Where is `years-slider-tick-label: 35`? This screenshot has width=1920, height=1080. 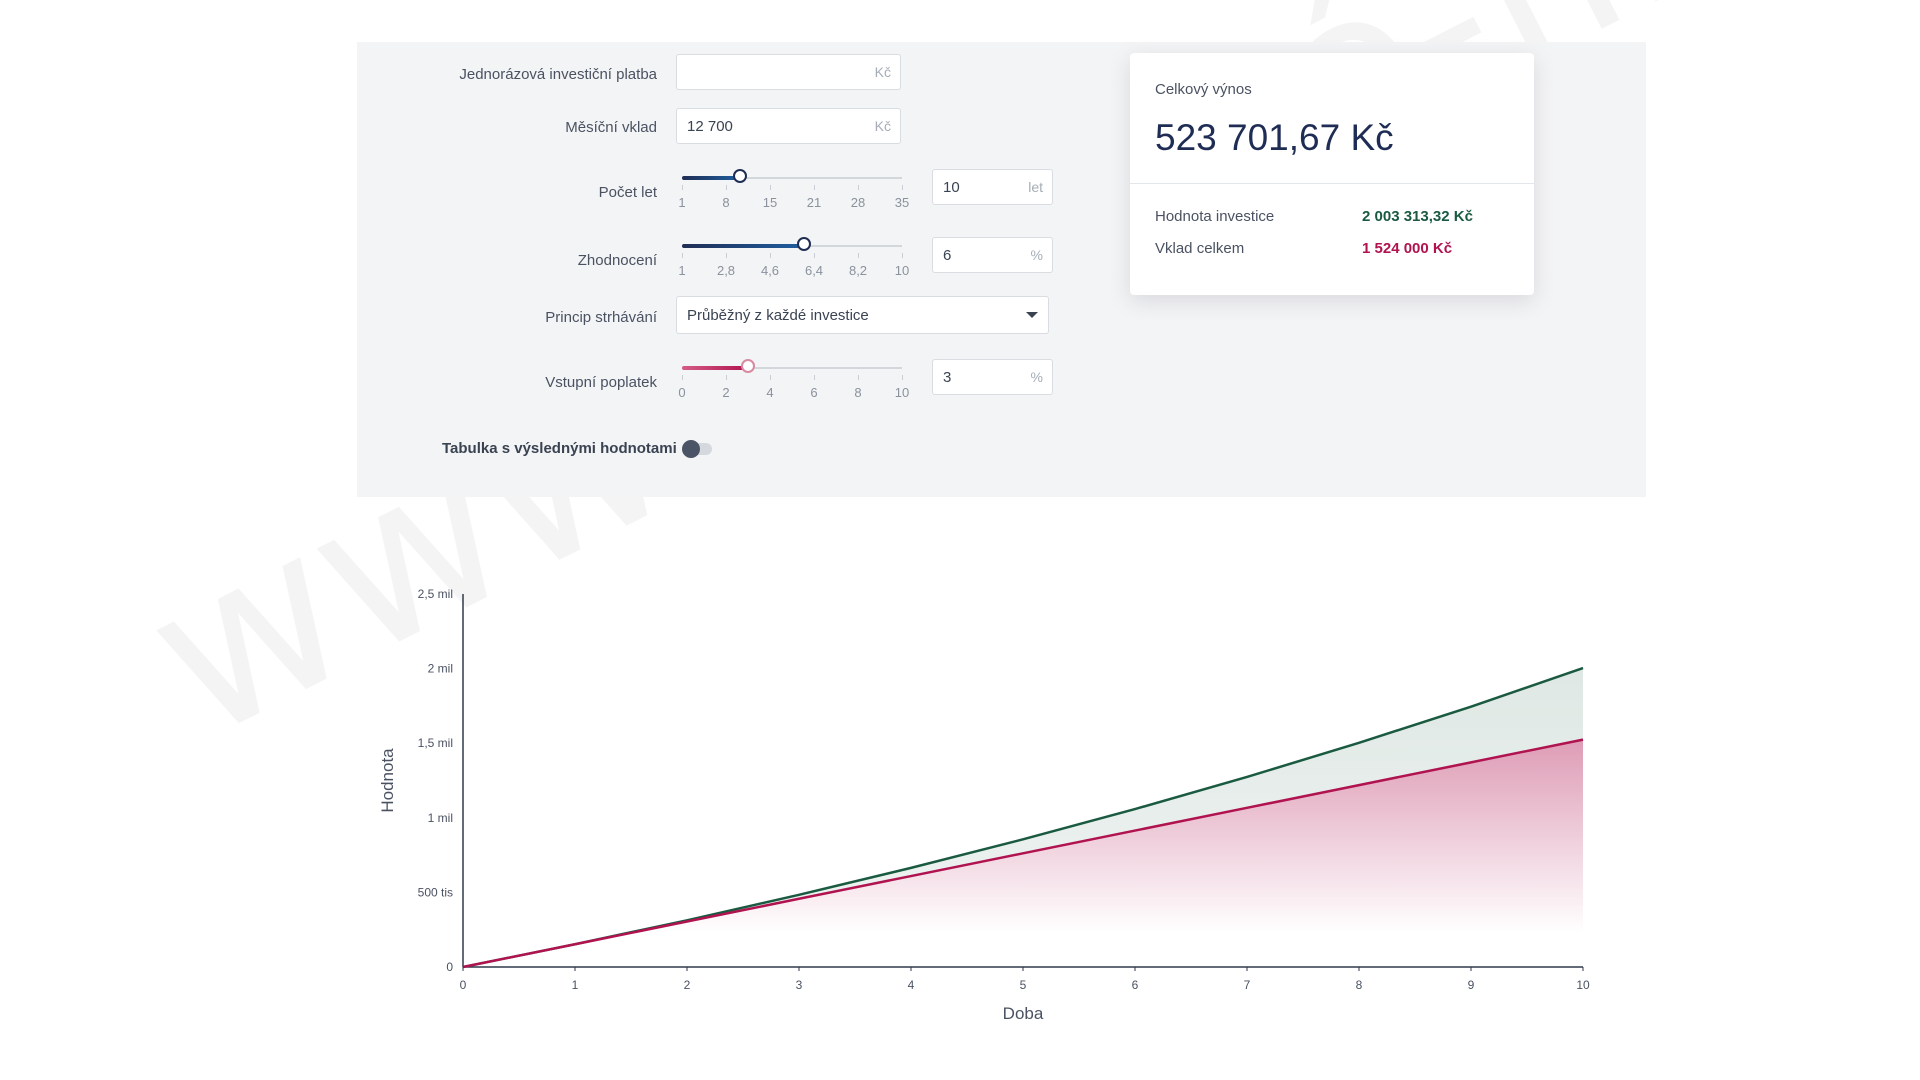
years-slider-tick-label: 35 is located at coordinates (902, 202).